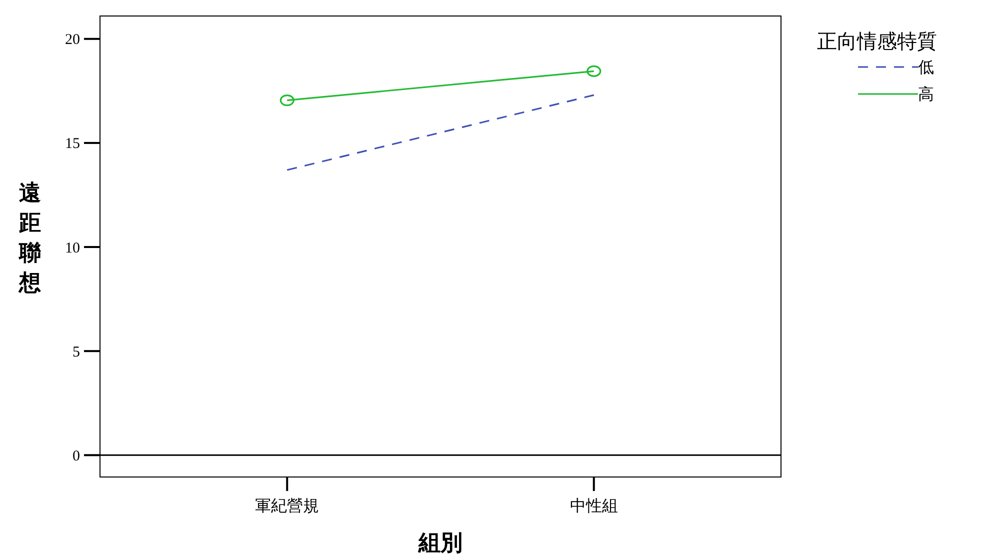  I want to click on y-tick-label: 15, so click(72, 144).